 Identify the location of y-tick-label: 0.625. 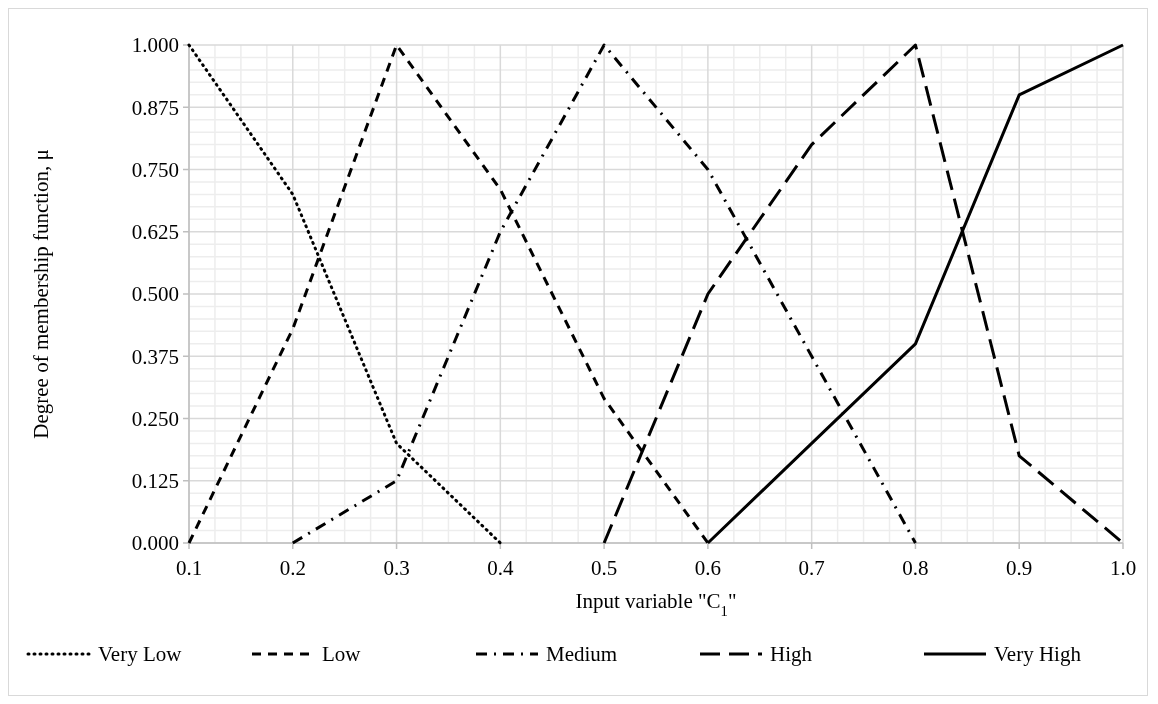
(155, 232).